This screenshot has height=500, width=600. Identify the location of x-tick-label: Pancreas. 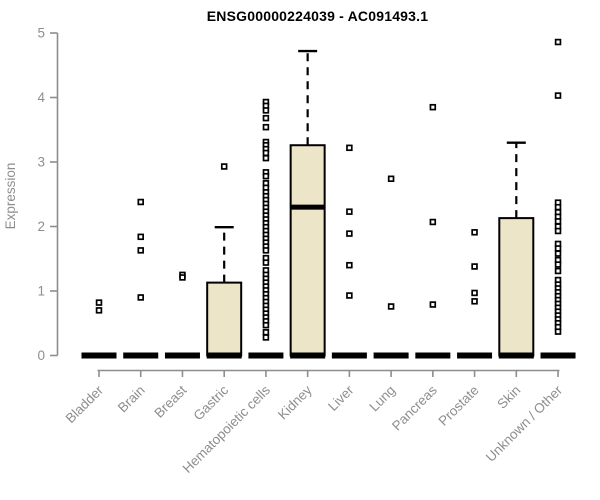
(414, 407).